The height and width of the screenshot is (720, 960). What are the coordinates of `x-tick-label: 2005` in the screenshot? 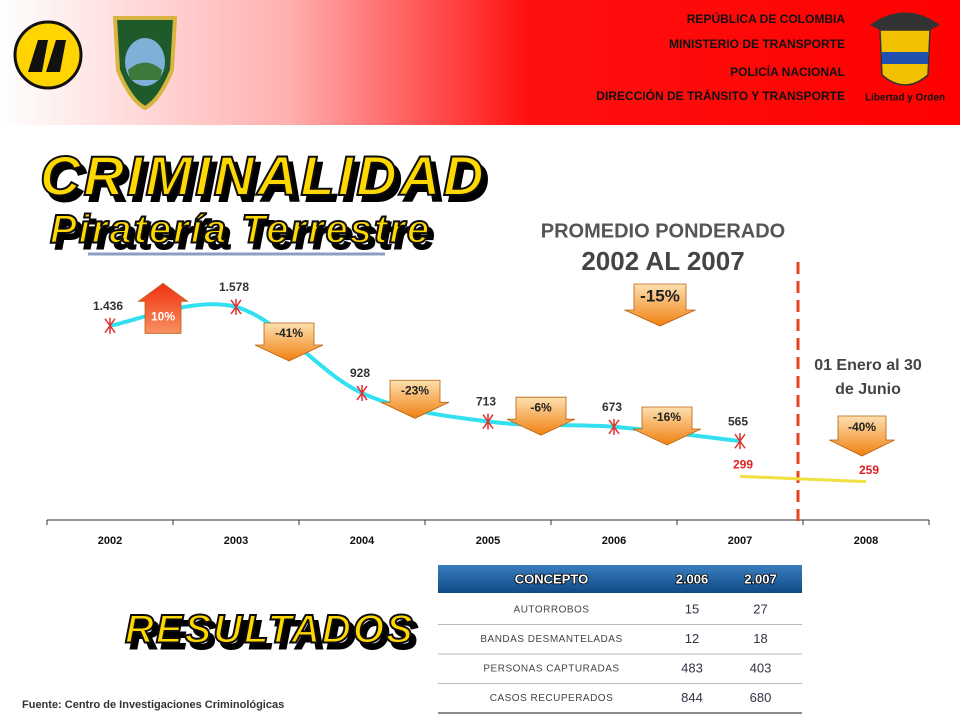 It's located at (488, 541).